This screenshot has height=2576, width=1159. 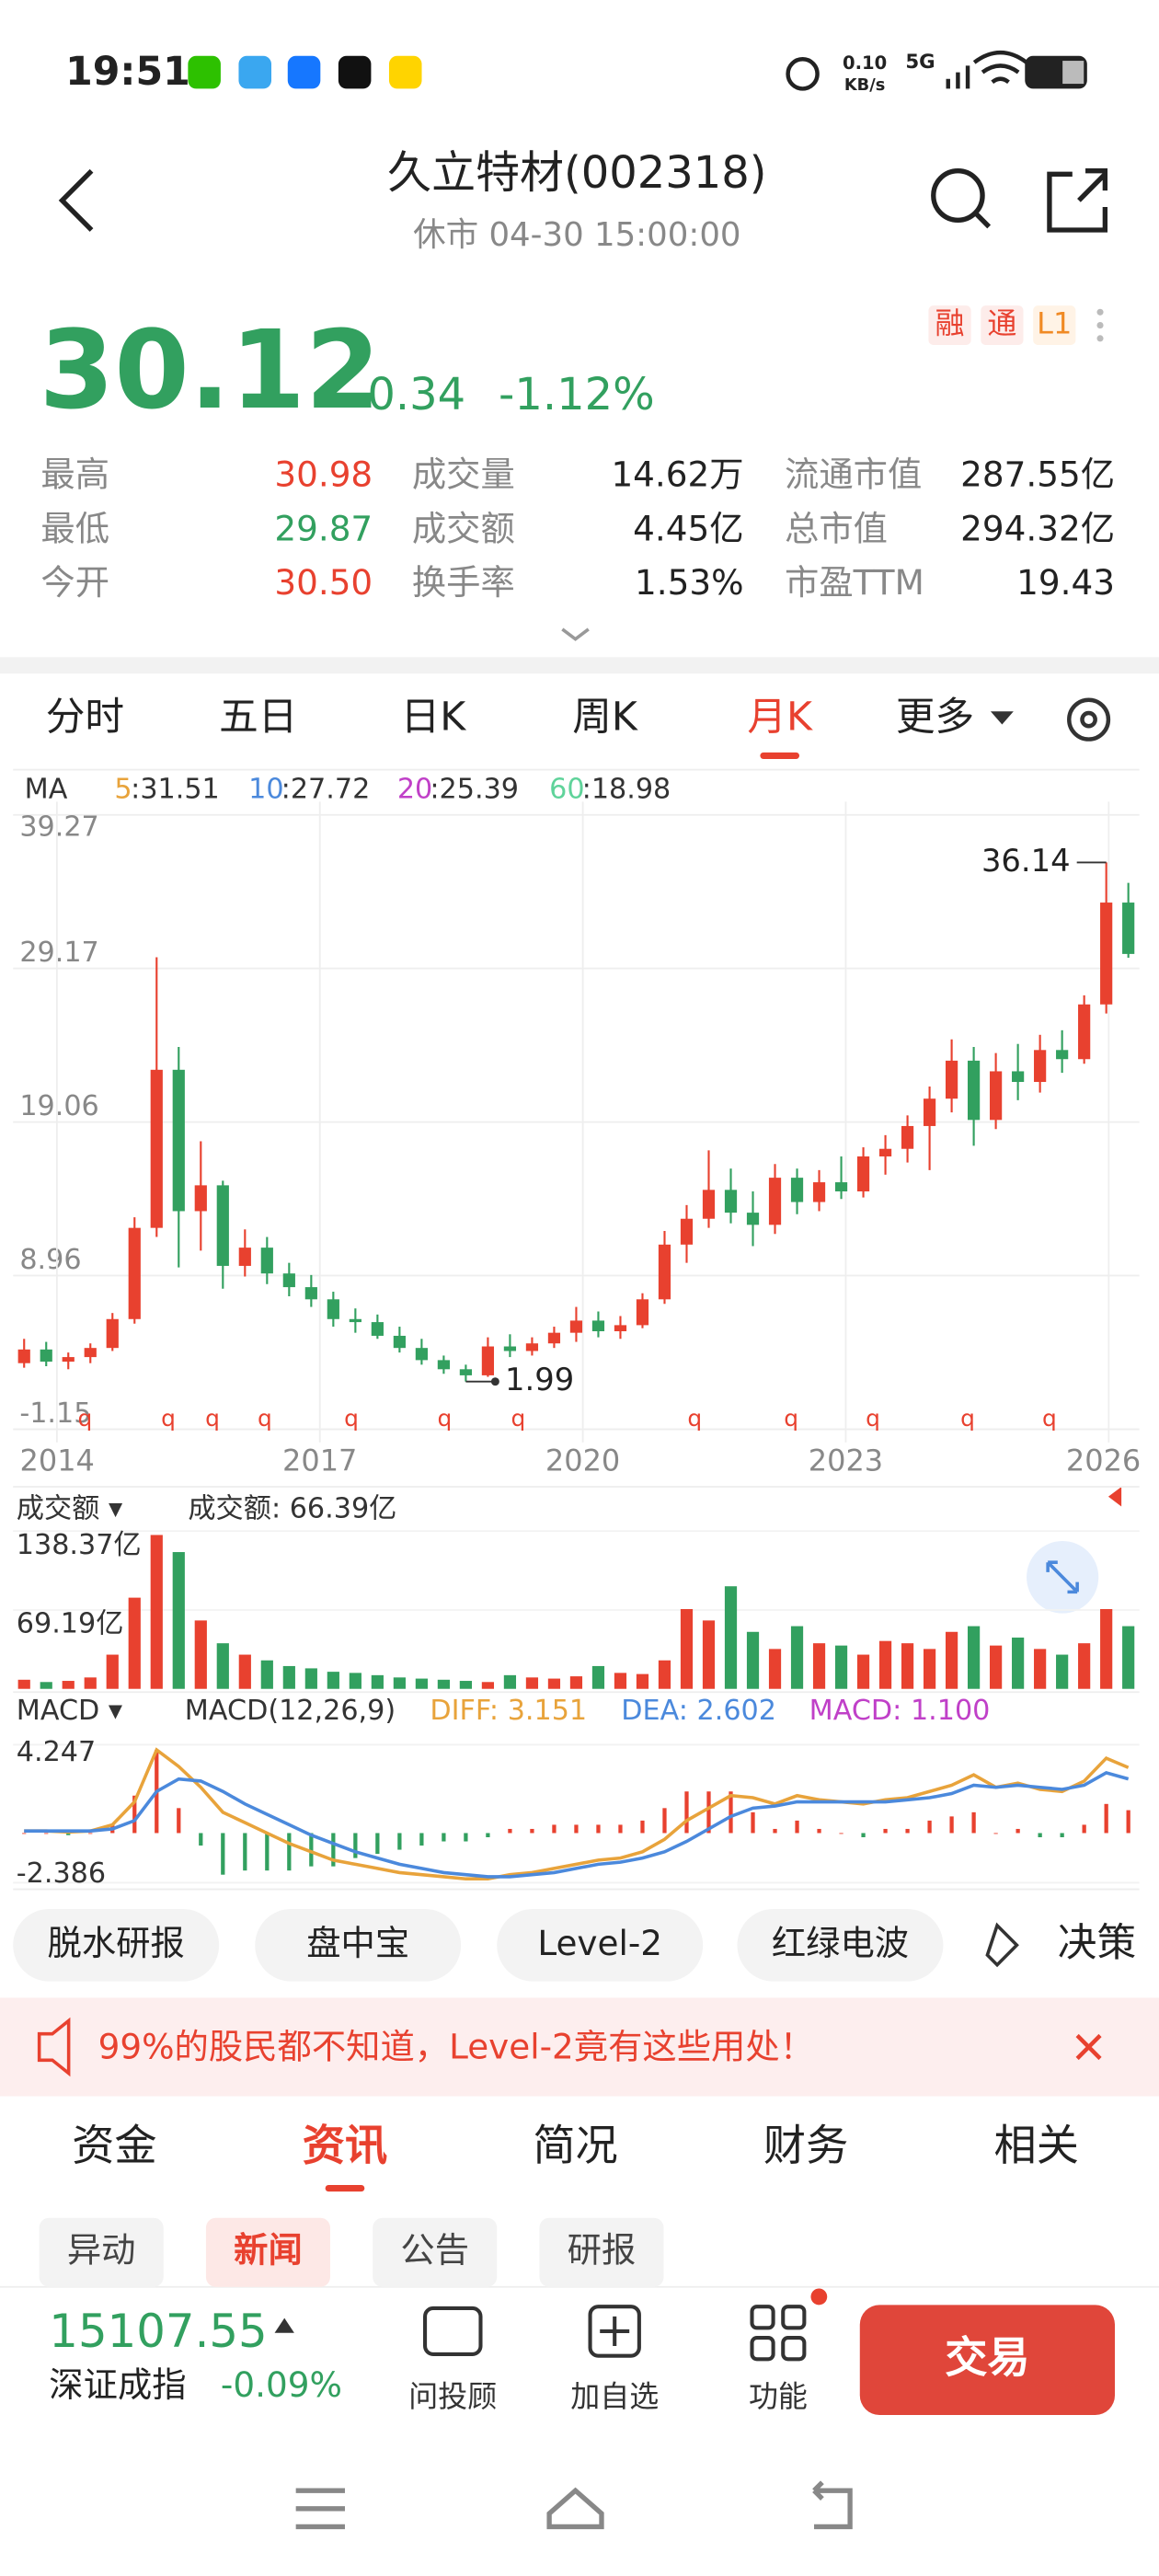 I want to click on chip: 决策, so click(x=1097, y=1943).